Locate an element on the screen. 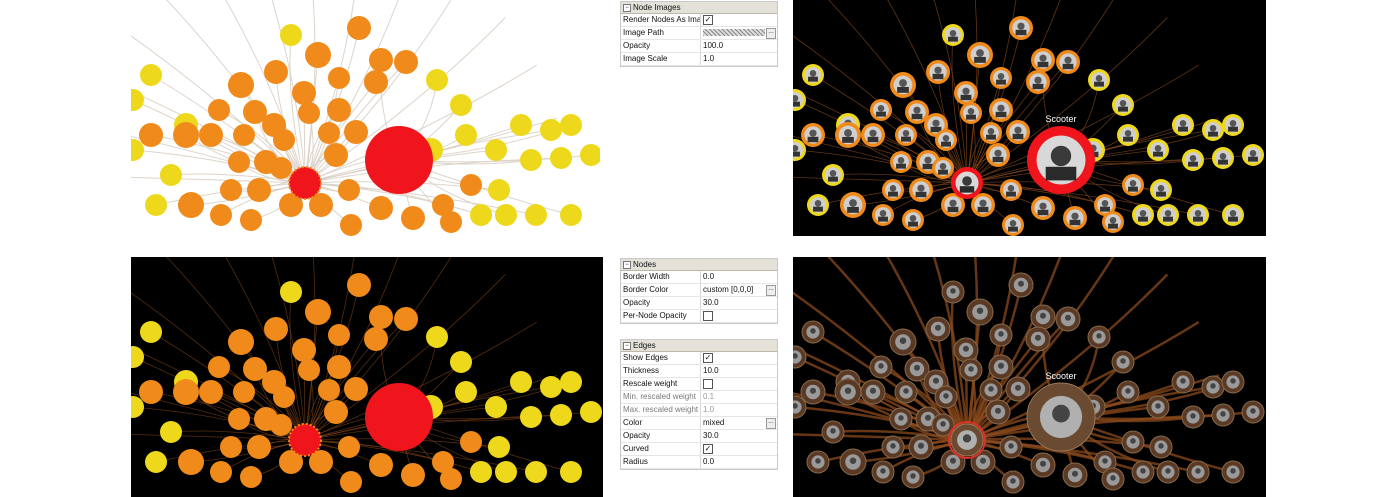  property-value: 100.0 is located at coordinates (739, 46).